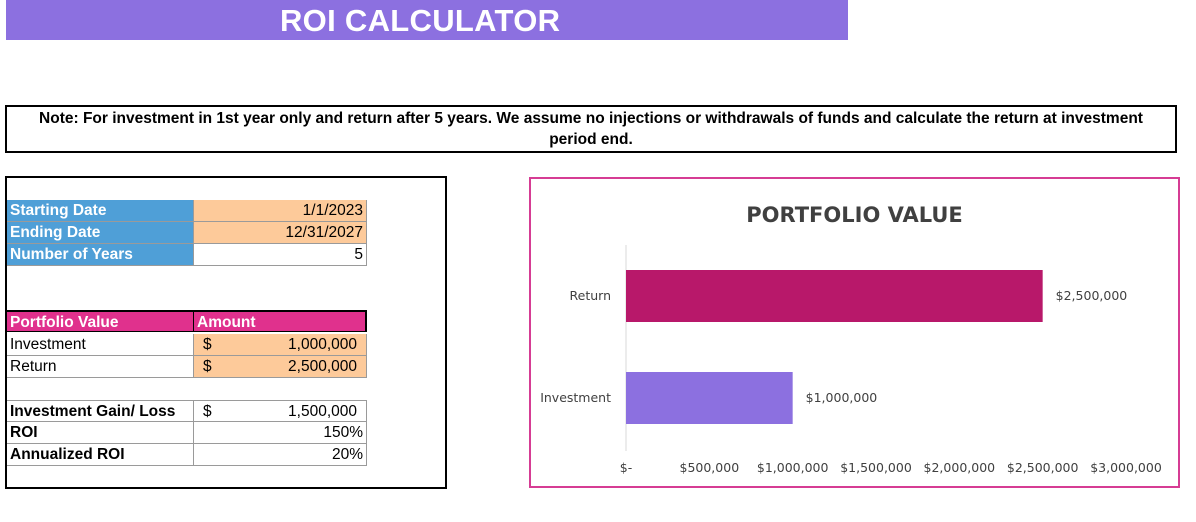 This screenshot has width=1196, height=522. Describe the element at coordinates (100, 345) in the screenshot. I see `investment-label: Investment` at that location.